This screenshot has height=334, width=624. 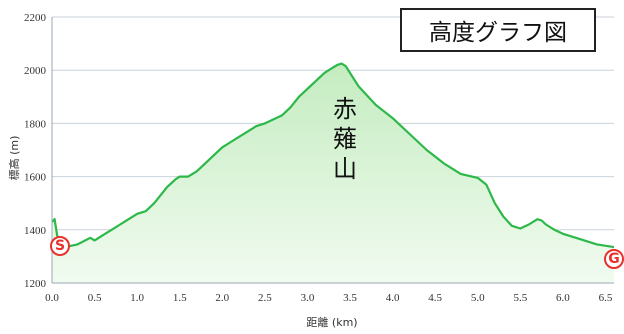 I want to click on x-tick-label: 2.0, so click(x=222, y=298).